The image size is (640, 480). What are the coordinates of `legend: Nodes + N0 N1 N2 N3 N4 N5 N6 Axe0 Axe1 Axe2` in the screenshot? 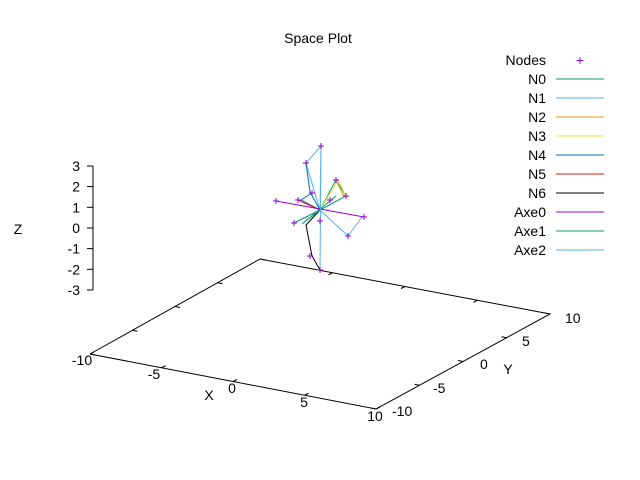 It's located at (555, 155).